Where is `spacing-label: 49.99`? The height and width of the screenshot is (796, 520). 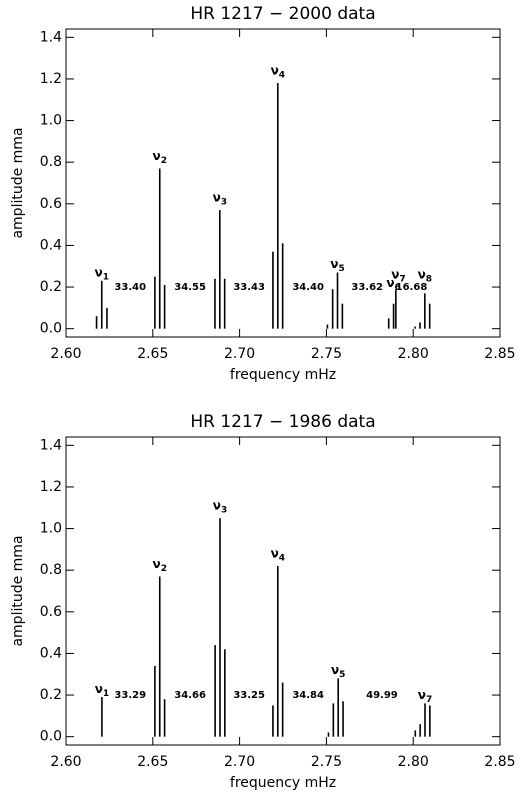
spacing-label: 49.99 is located at coordinates (382, 695).